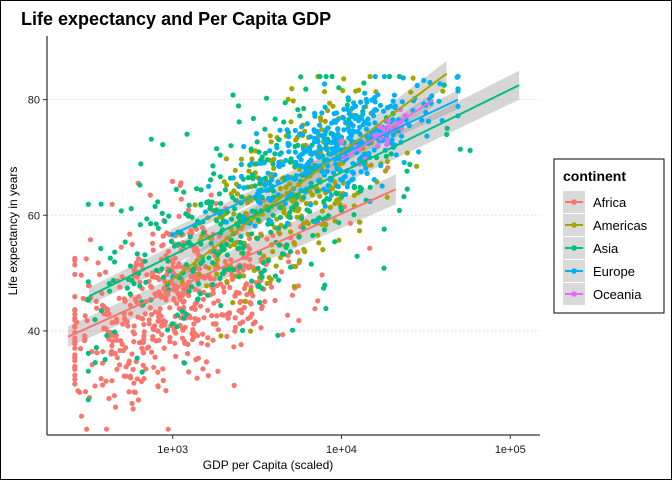 Image resolution: width=672 pixels, height=480 pixels. Describe the element at coordinates (617, 294) in the screenshot. I see `legend-label: Oceania` at that location.